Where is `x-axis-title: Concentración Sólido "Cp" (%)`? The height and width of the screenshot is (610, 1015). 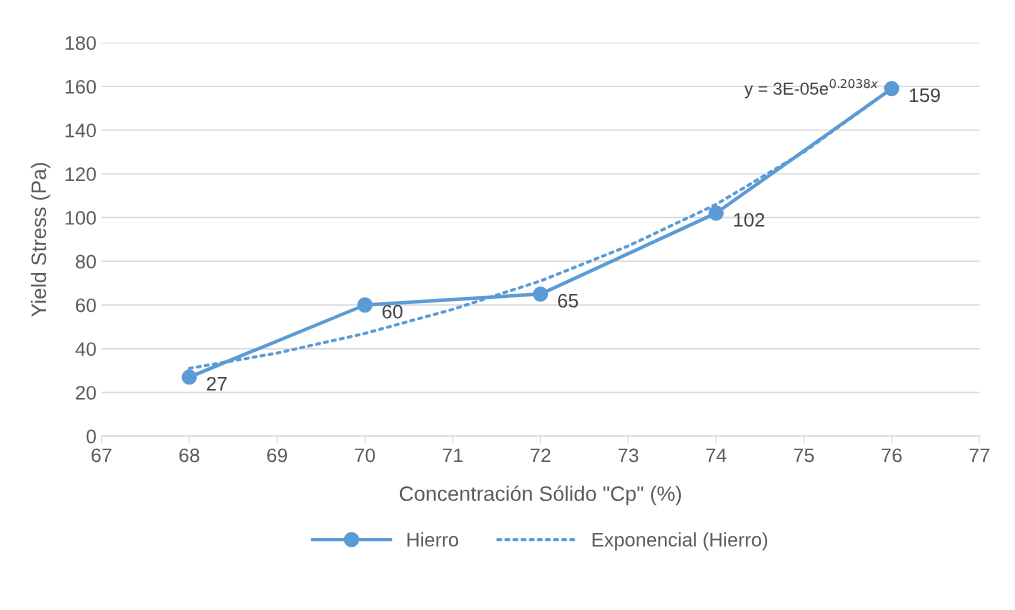 x-axis-title: Concentración Sólido "Cp" (%) is located at coordinates (540, 495).